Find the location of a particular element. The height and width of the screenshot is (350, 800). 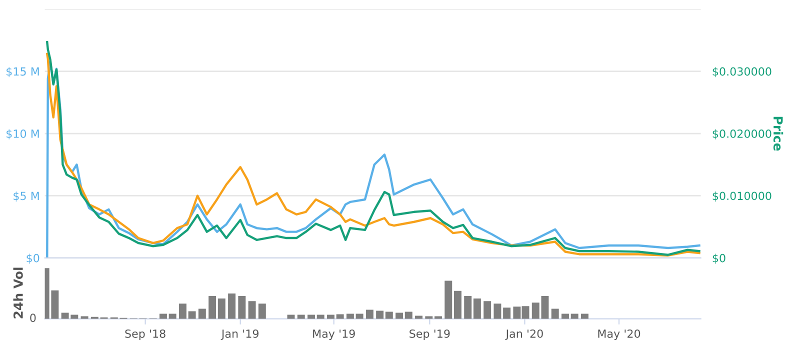

y2-axis-title: Price is located at coordinates (778, 133).